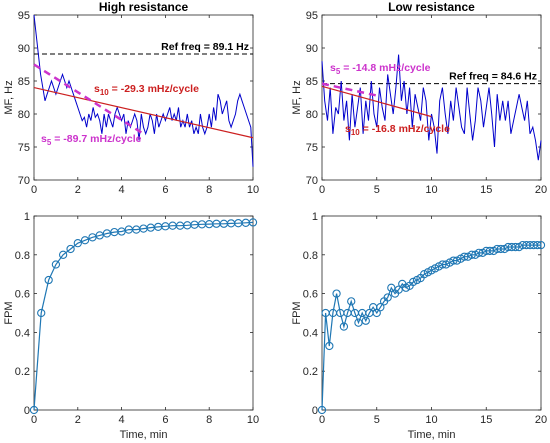  What do you see at coordinates (377, 420) in the screenshot?
I see `x-tick-label: 5` at bounding box center [377, 420].